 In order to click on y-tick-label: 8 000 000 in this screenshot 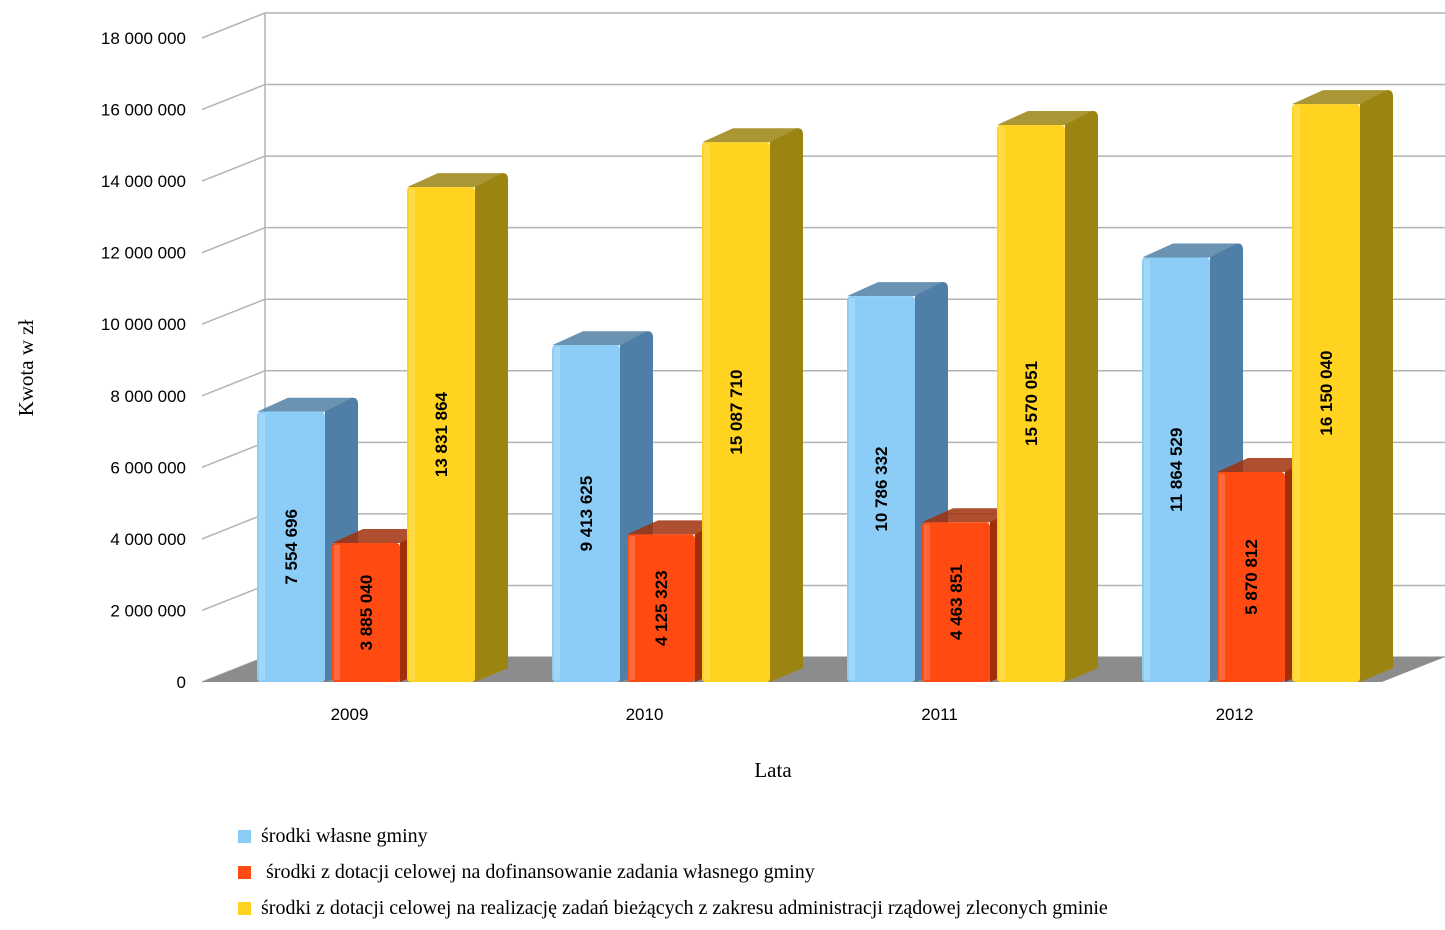, I will do `click(148, 396)`.